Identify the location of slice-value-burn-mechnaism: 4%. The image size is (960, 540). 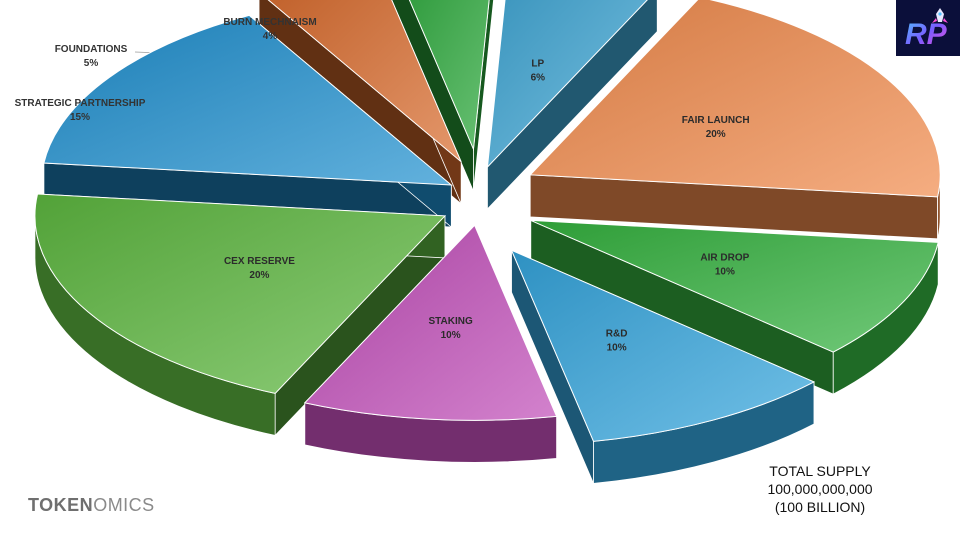
(270, 36).